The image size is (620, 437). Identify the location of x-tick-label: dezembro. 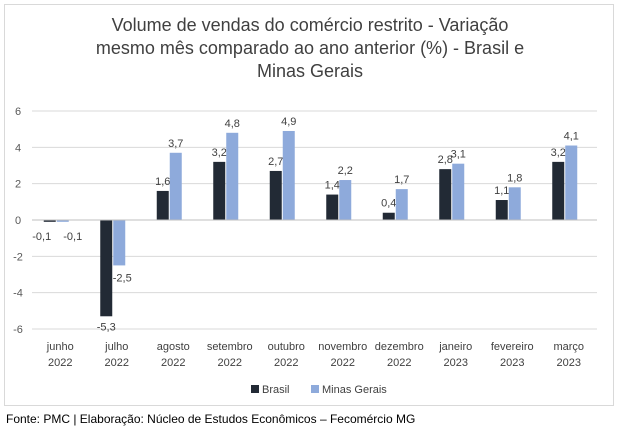
(399, 347).